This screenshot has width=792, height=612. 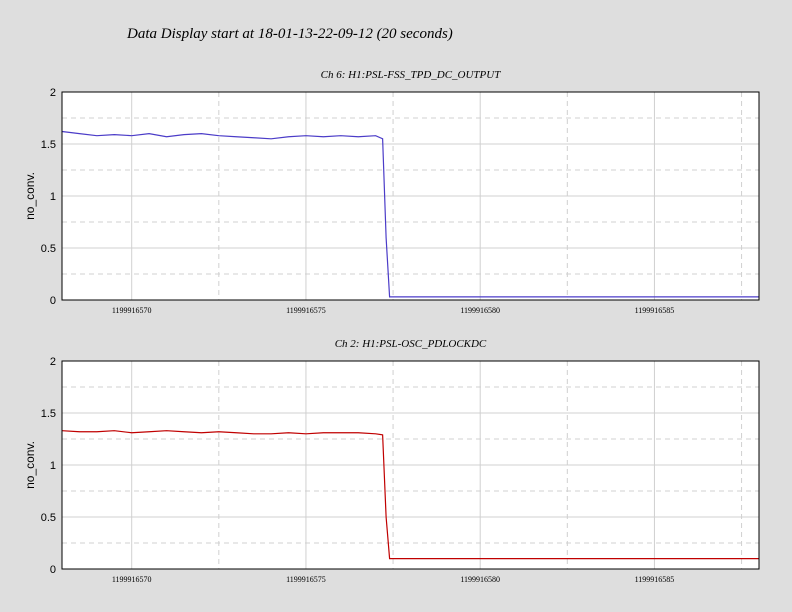 What do you see at coordinates (411, 344) in the screenshot?
I see `chart-title: Ch 2: H1:PSL-OSC_PDLOCKDC` at bounding box center [411, 344].